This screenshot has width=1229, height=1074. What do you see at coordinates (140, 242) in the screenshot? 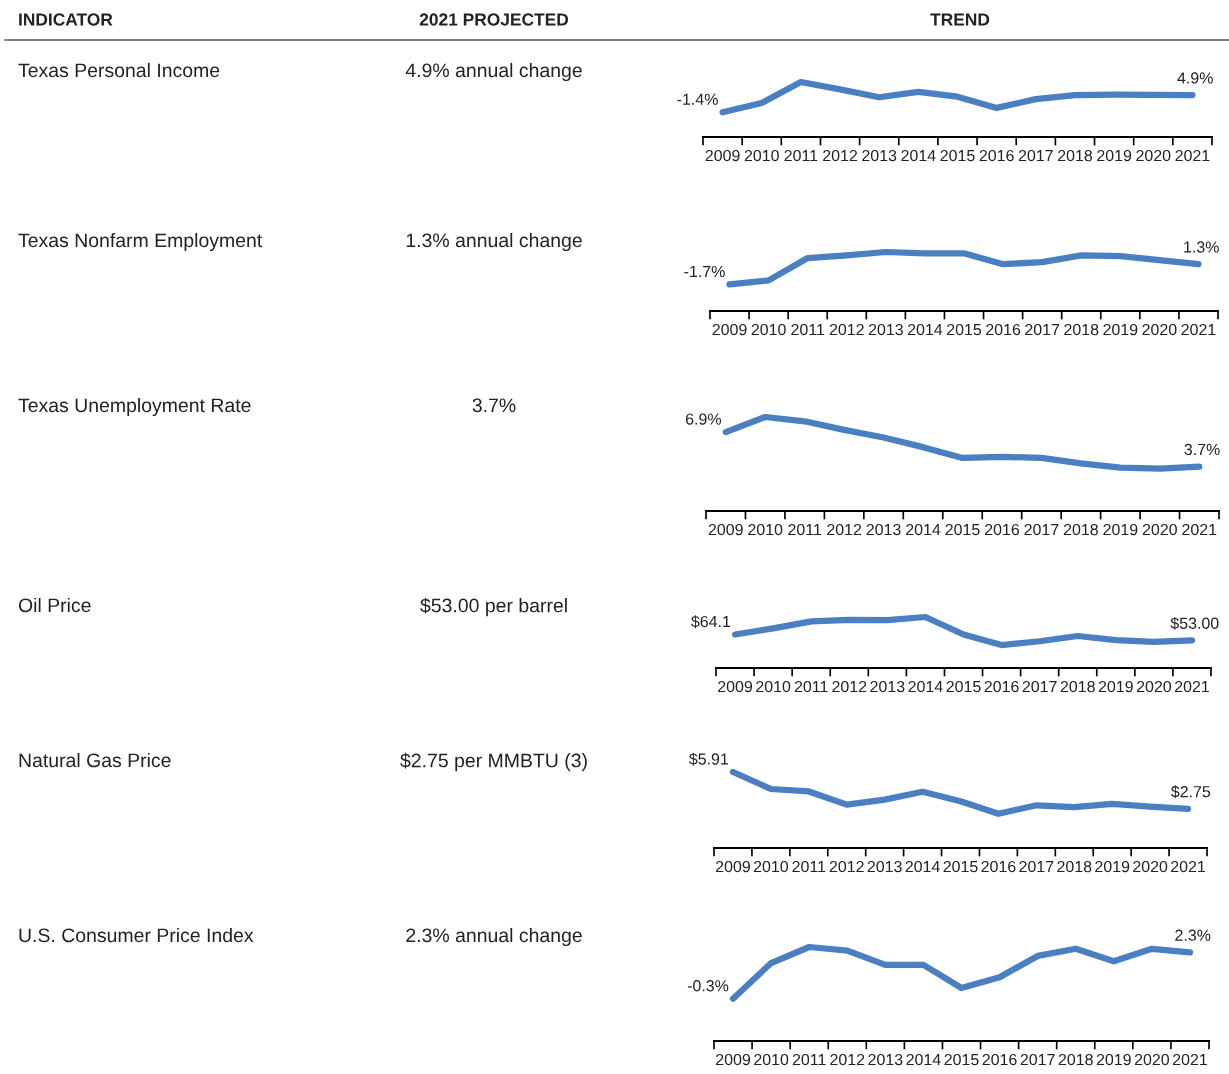
I see `text: Texas Nonfarm Employment` at bounding box center [140, 242].